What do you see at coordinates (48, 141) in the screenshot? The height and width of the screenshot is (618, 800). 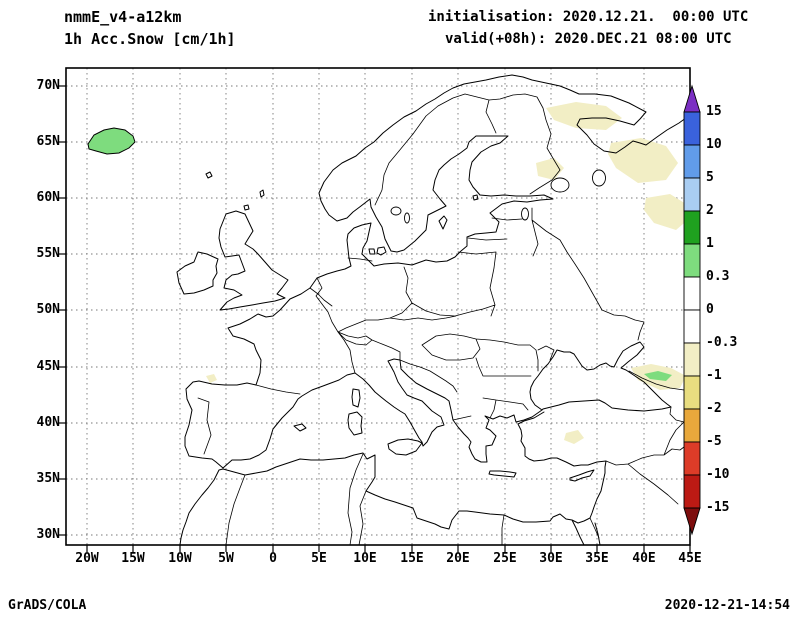 I see `lat-tick-label: 65N` at bounding box center [48, 141].